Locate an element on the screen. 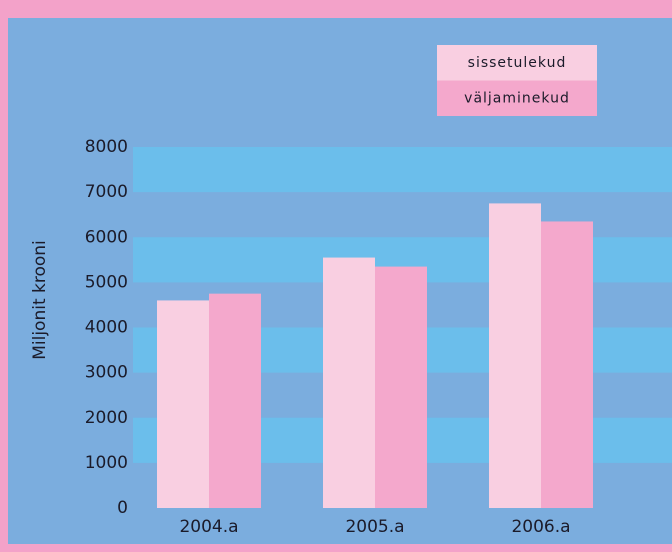  x-tick-label: 2005.a is located at coordinates (374, 527).